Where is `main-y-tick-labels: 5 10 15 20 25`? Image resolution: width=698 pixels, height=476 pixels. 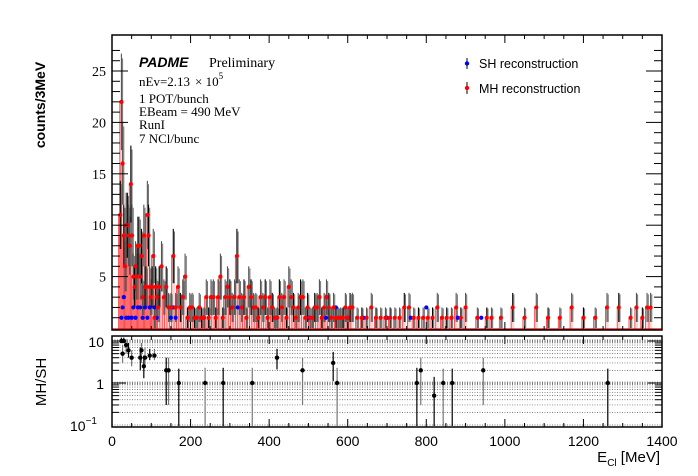
main-y-tick-labels: 5 10 15 20 25 is located at coordinates (99, 175).